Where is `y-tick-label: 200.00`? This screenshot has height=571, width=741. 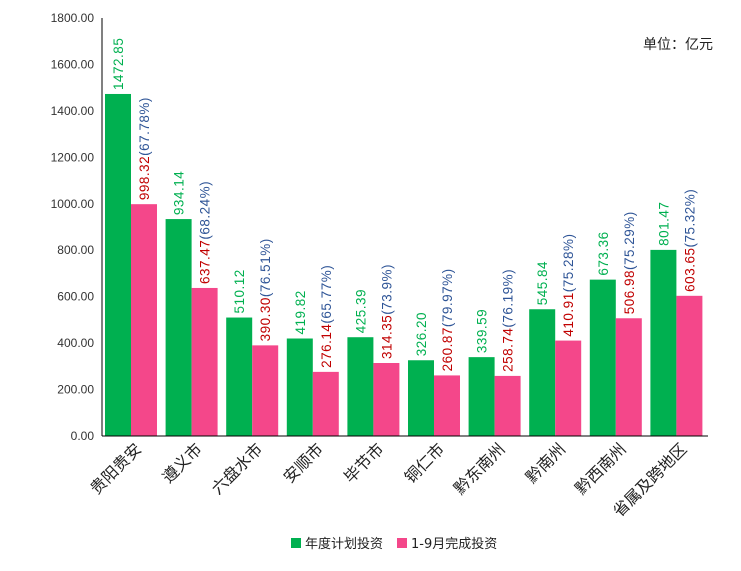 y-tick-label: 200.00 is located at coordinates (75, 390).